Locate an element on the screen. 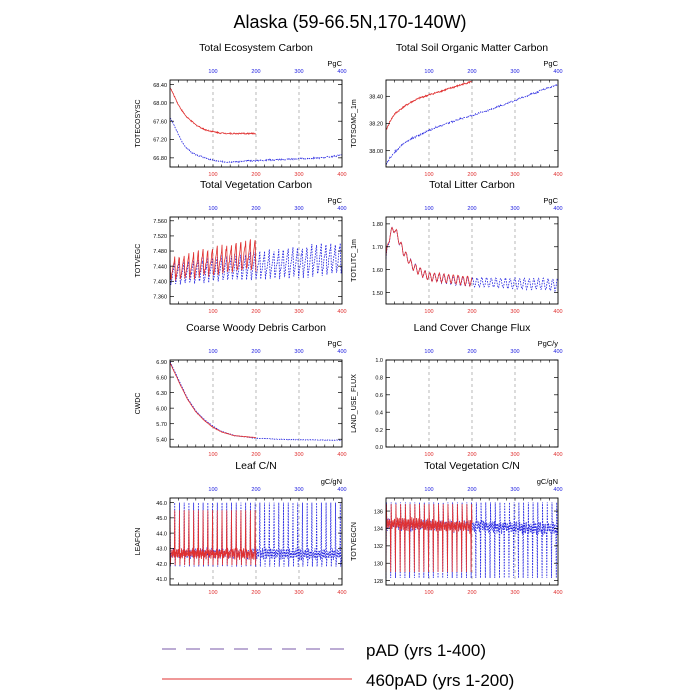  y-tick-label: 38.40 is located at coordinates (376, 98).